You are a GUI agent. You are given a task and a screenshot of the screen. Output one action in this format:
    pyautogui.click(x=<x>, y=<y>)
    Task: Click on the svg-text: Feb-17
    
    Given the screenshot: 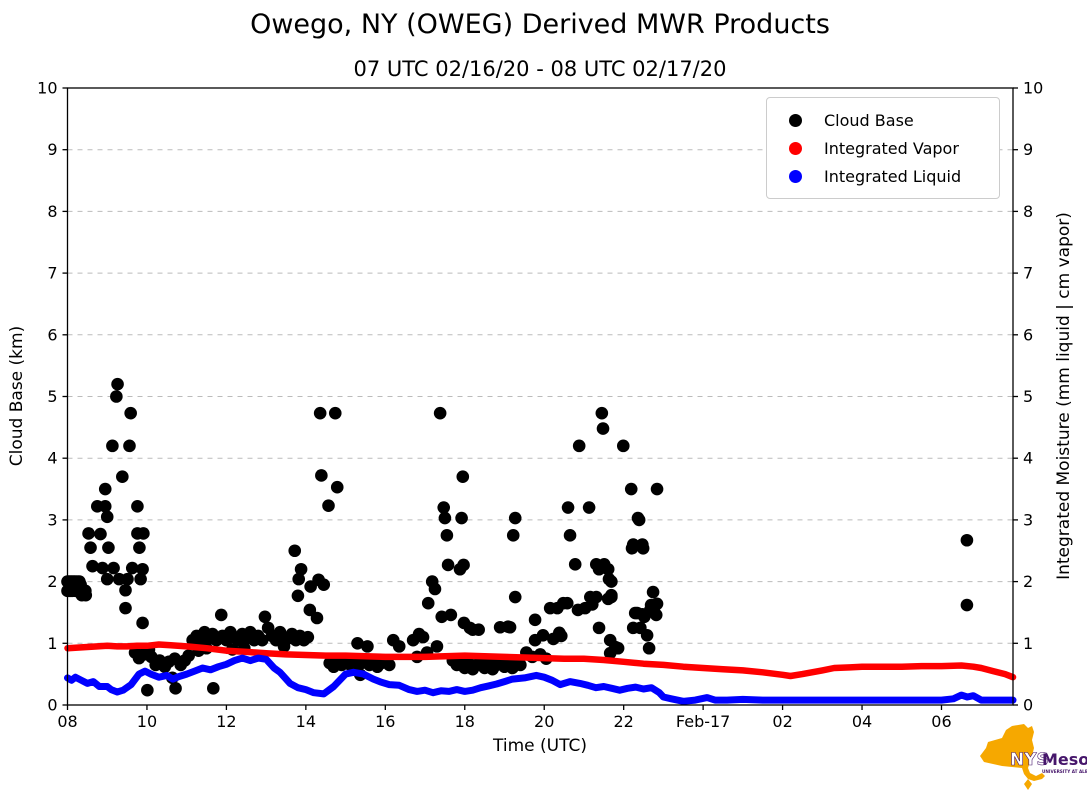 What is the action you would take?
    pyautogui.click(x=703, y=721)
    